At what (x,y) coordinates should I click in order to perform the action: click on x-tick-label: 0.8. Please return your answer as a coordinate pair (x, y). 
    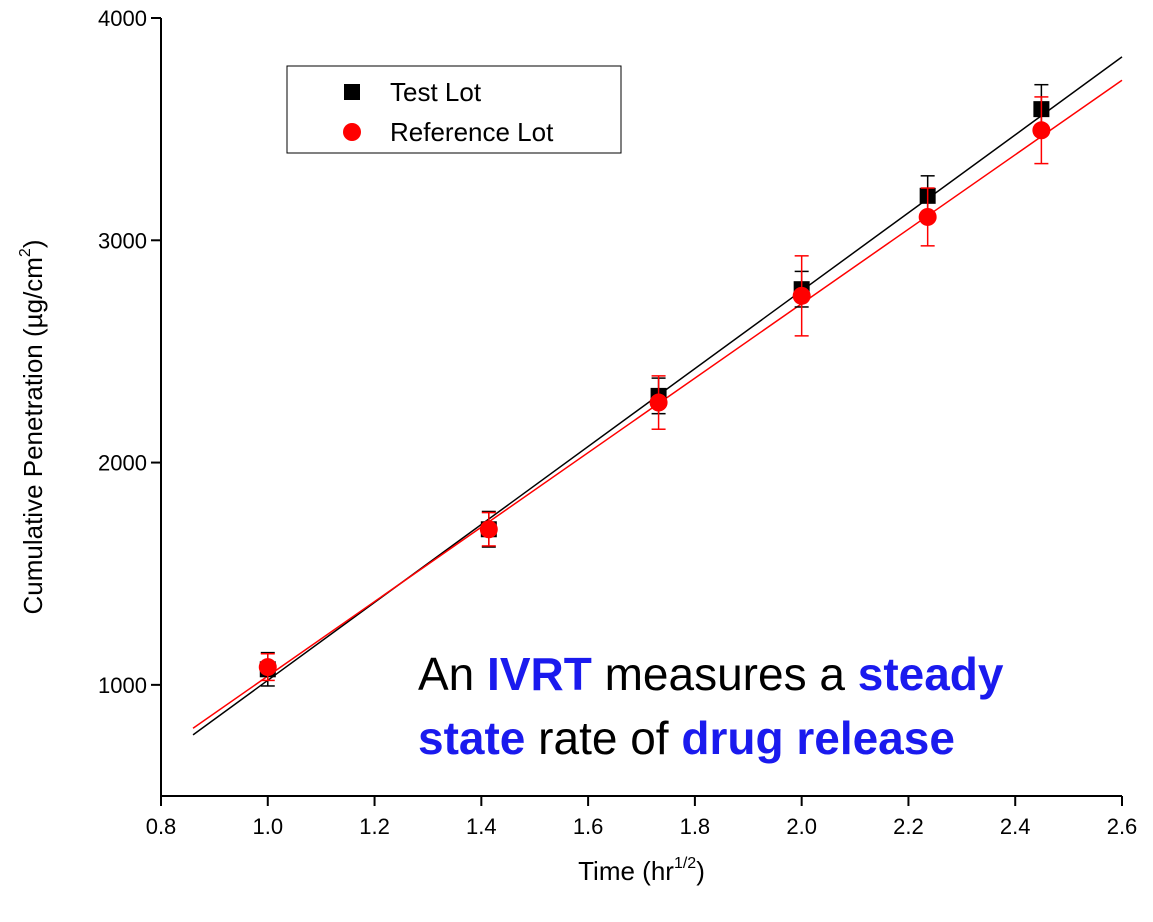
    Looking at the image, I should click on (161, 826).